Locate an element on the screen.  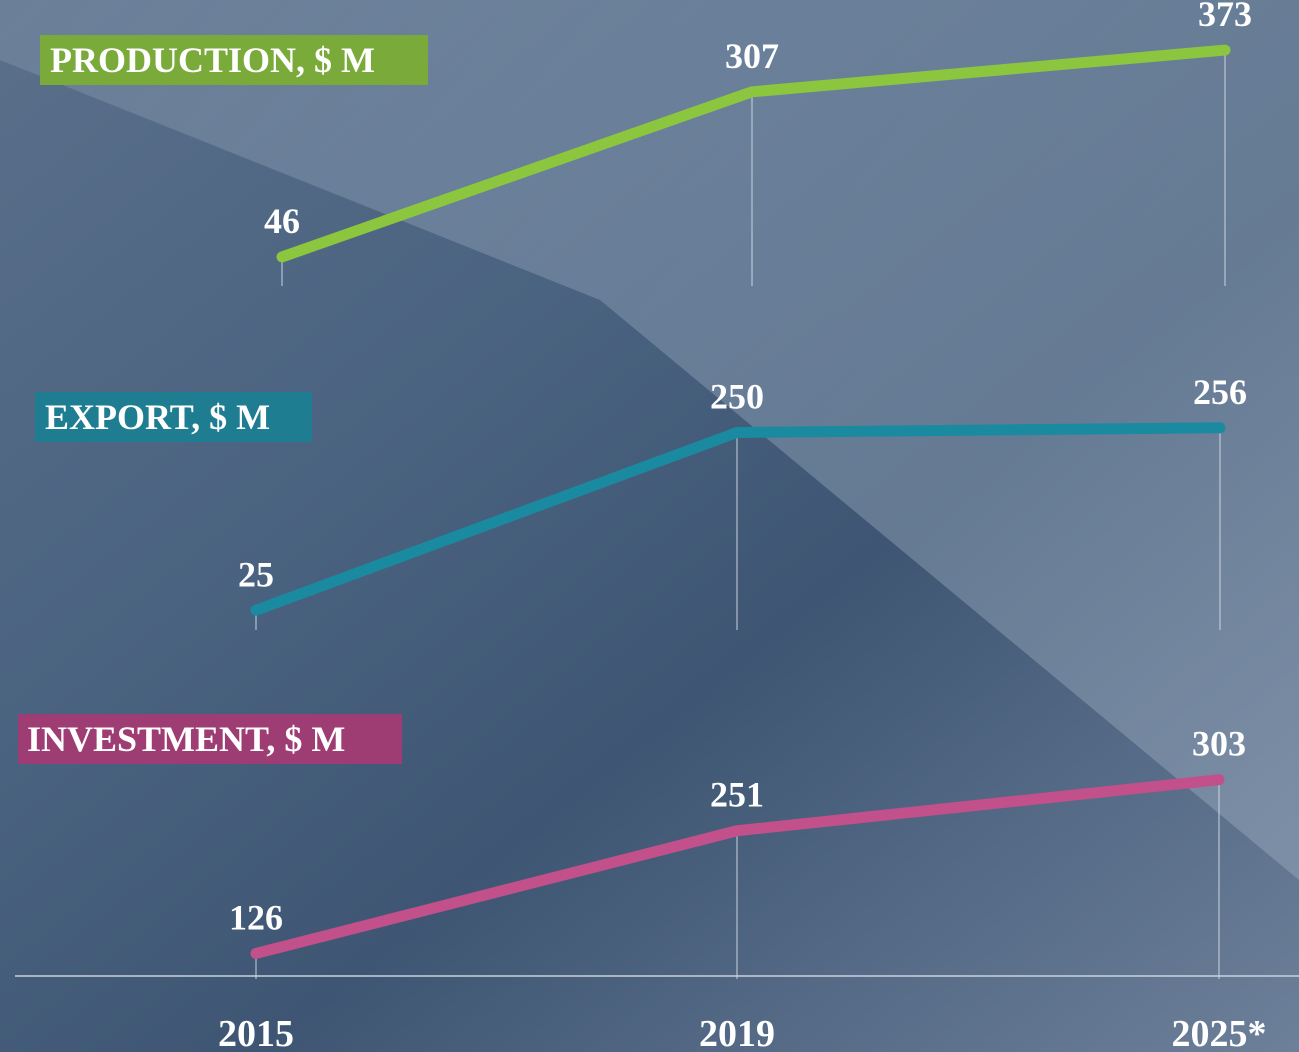
value-label: 46 is located at coordinates (282, 221).